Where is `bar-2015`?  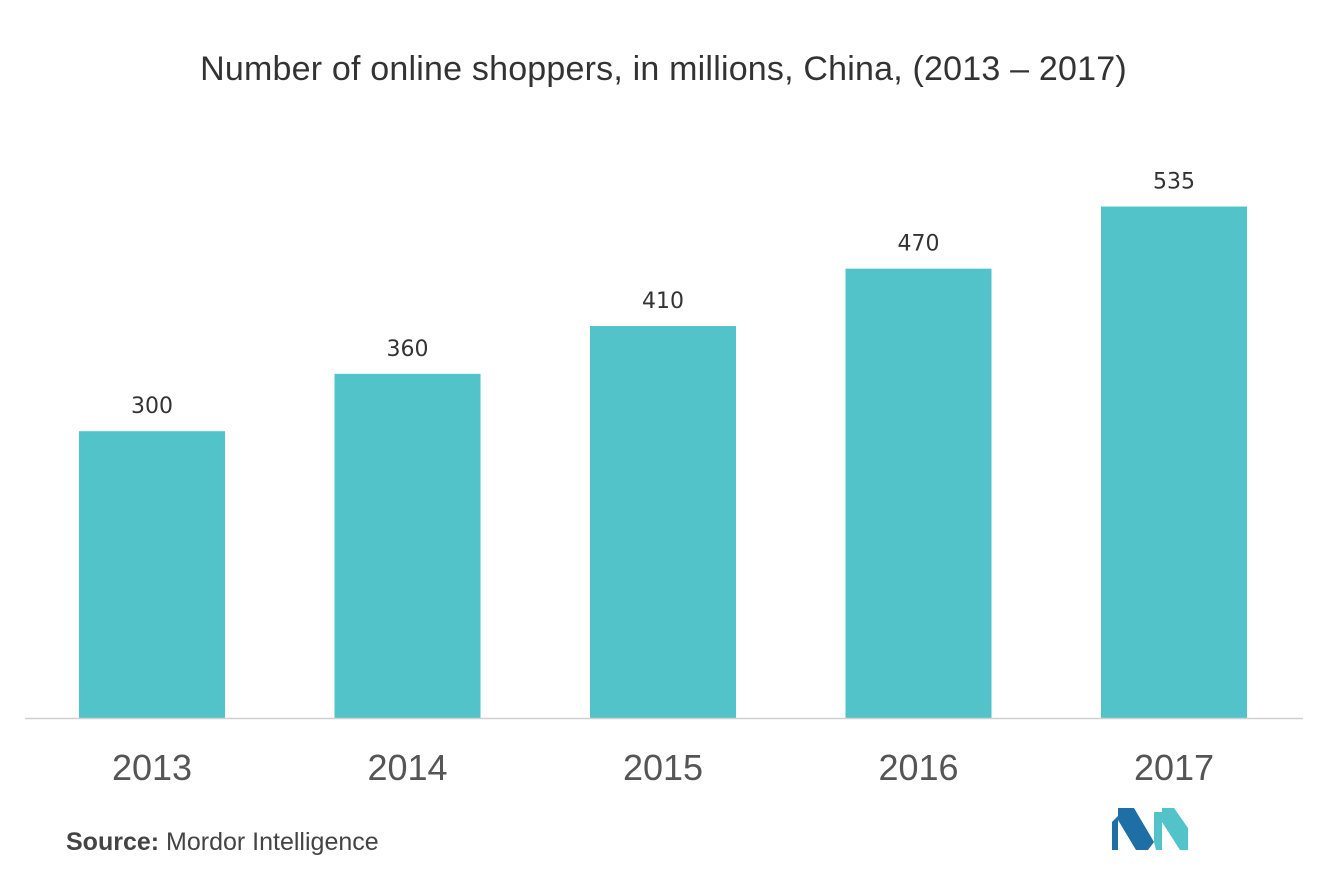 bar-2015 is located at coordinates (663, 522).